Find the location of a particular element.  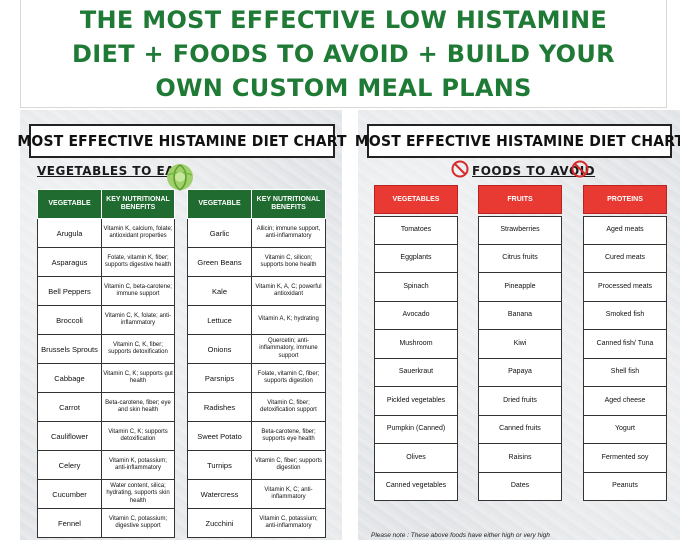

avoid-food-item: Raisins is located at coordinates (520, 458).